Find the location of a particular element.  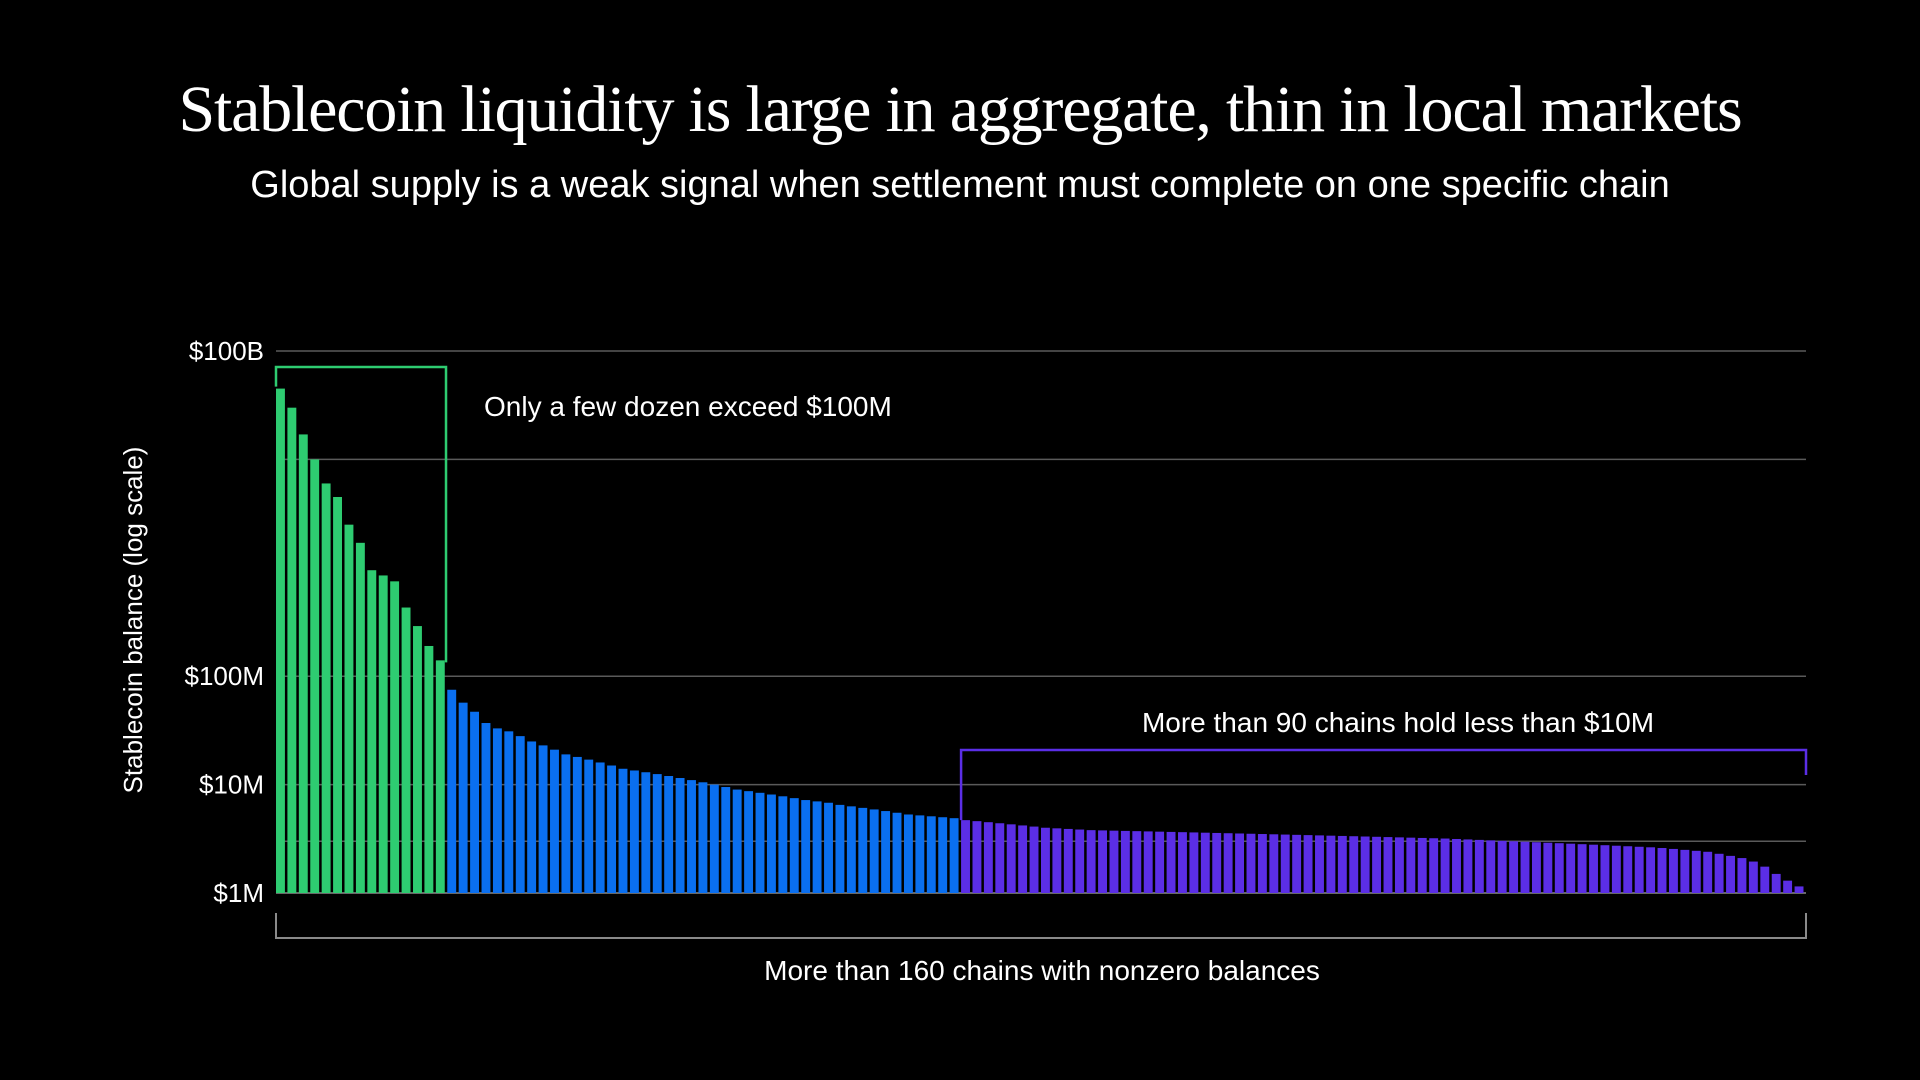

y-tick-label: $100B is located at coordinates (226, 351).